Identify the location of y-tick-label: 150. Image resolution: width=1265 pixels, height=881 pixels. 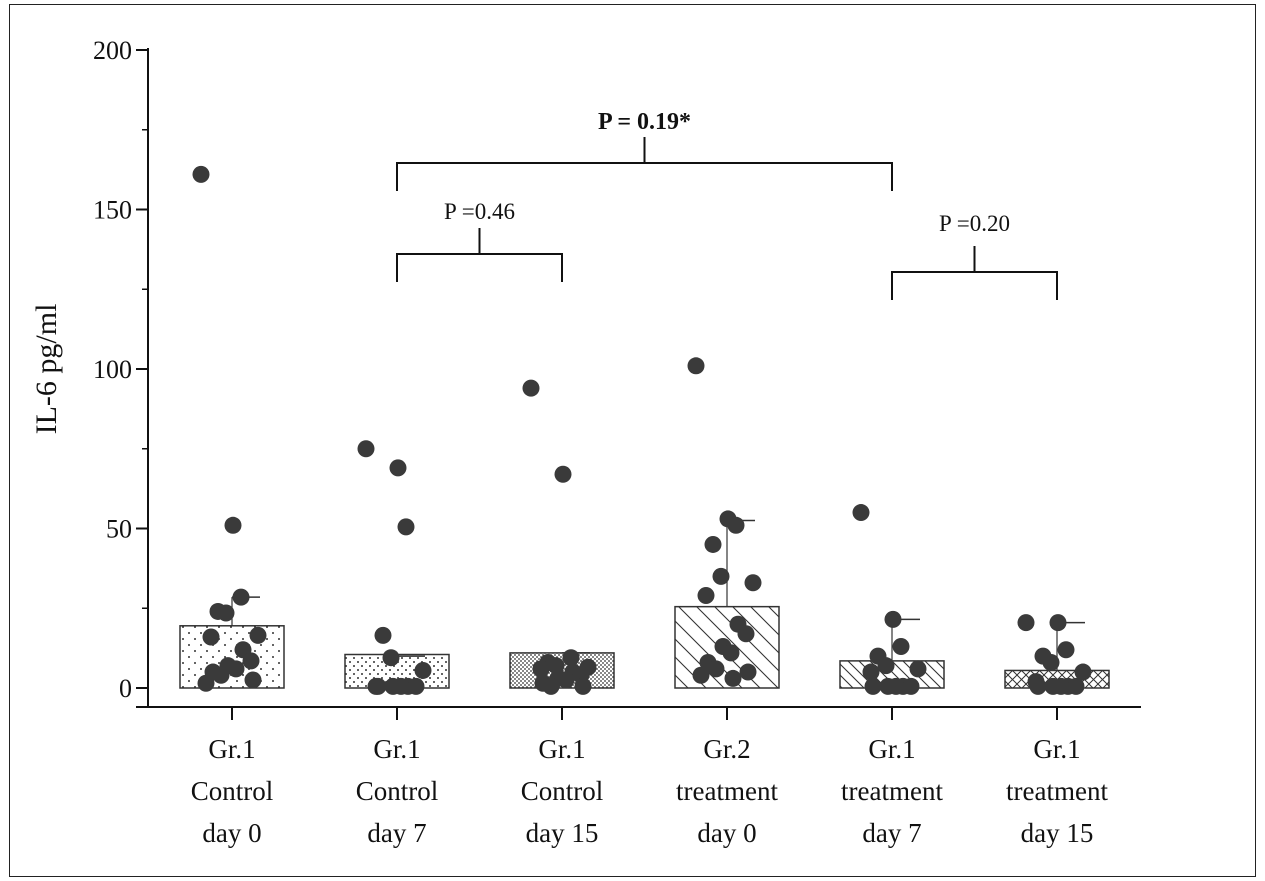
(112, 210).